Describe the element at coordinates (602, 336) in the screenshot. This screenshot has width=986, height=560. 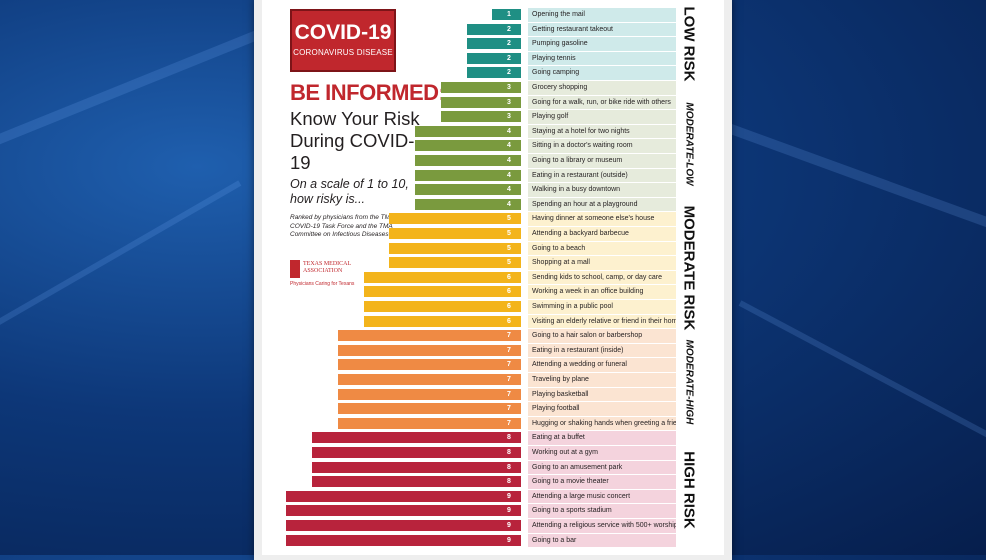
I see `activity-label: Going to a hair salon or barbershop` at that location.